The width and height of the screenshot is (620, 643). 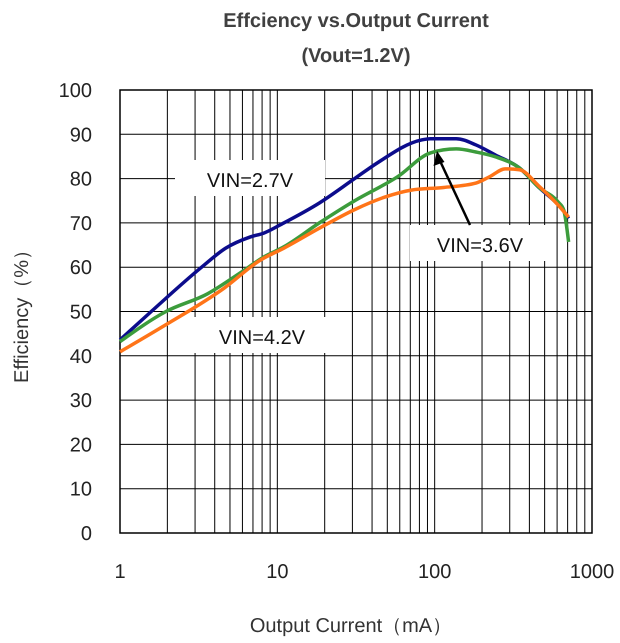 I want to click on x-axis-title: Output Current（mA）, so click(x=351, y=626).